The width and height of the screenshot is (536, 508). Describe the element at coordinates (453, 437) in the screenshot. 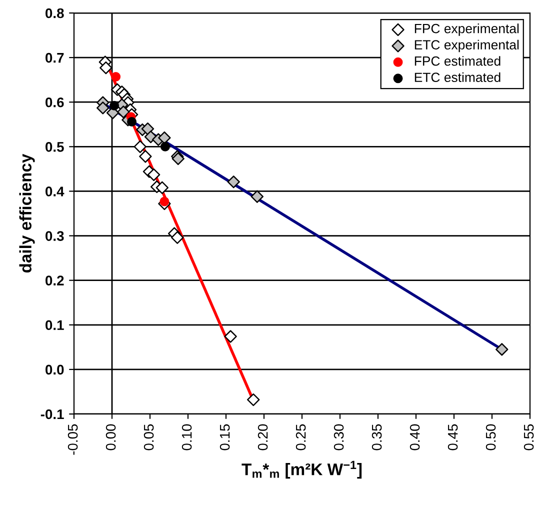

I see `x-tick-label: 0.45` at that location.